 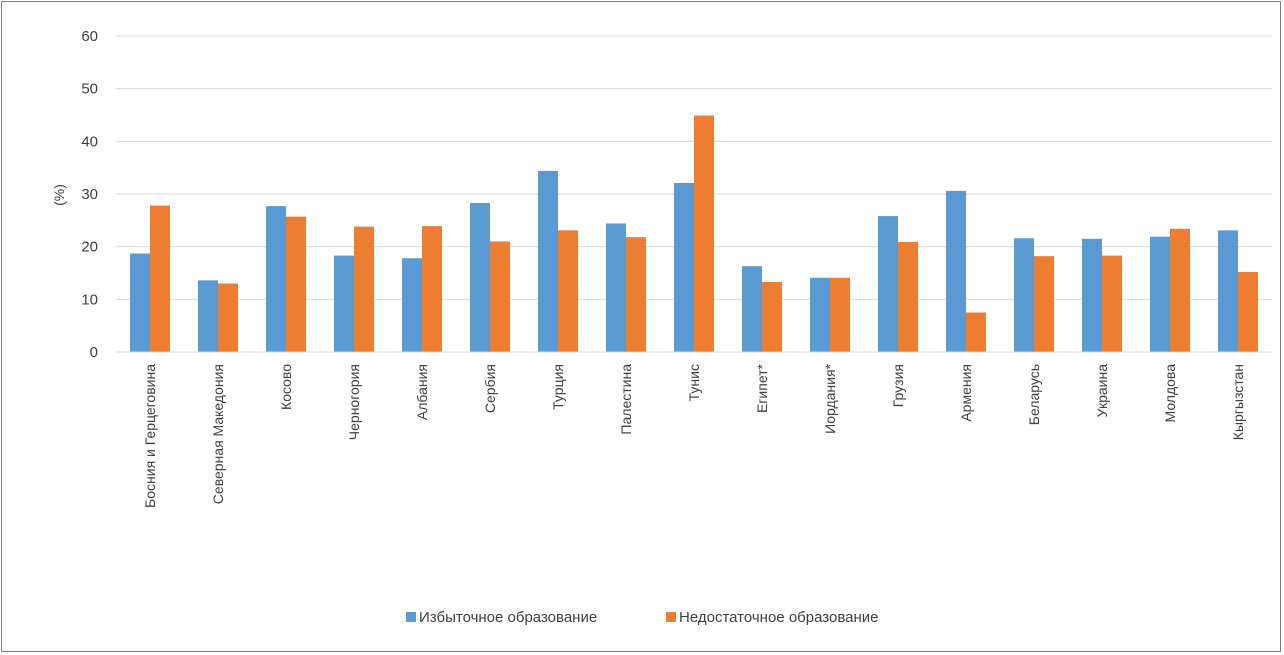 What do you see at coordinates (966, 393) in the screenshot?
I see `x-category-label: Армения` at bounding box center [966, 393].